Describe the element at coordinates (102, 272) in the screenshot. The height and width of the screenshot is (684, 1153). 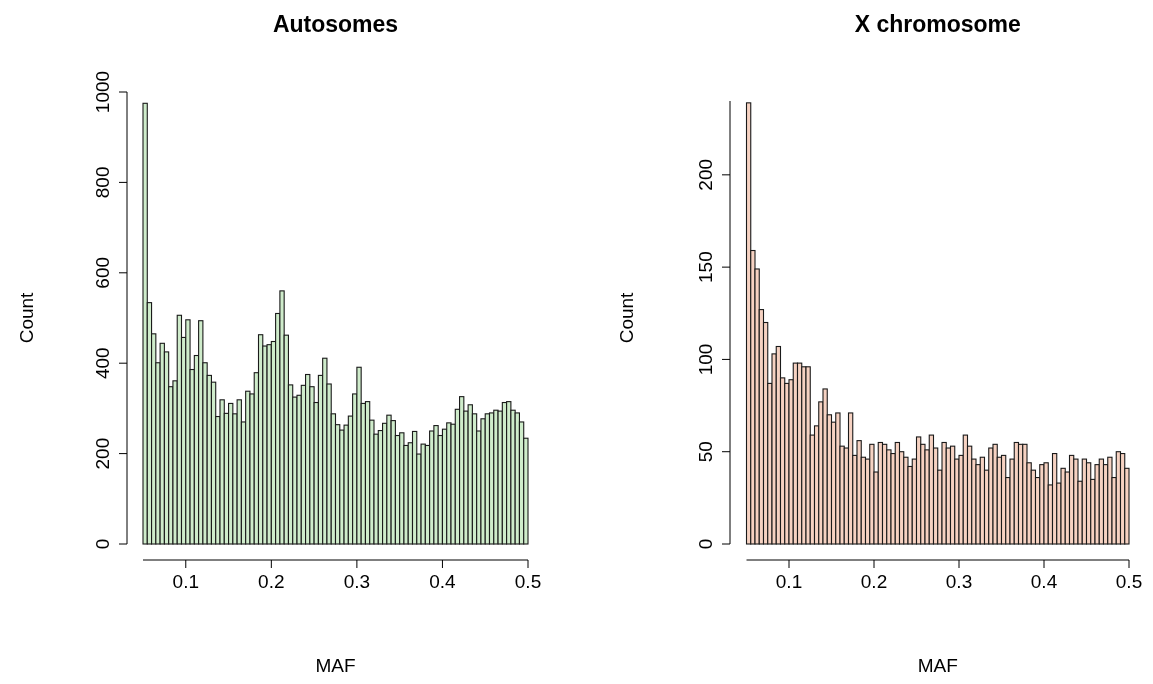
I see `y-tick-label: 600` at that location.